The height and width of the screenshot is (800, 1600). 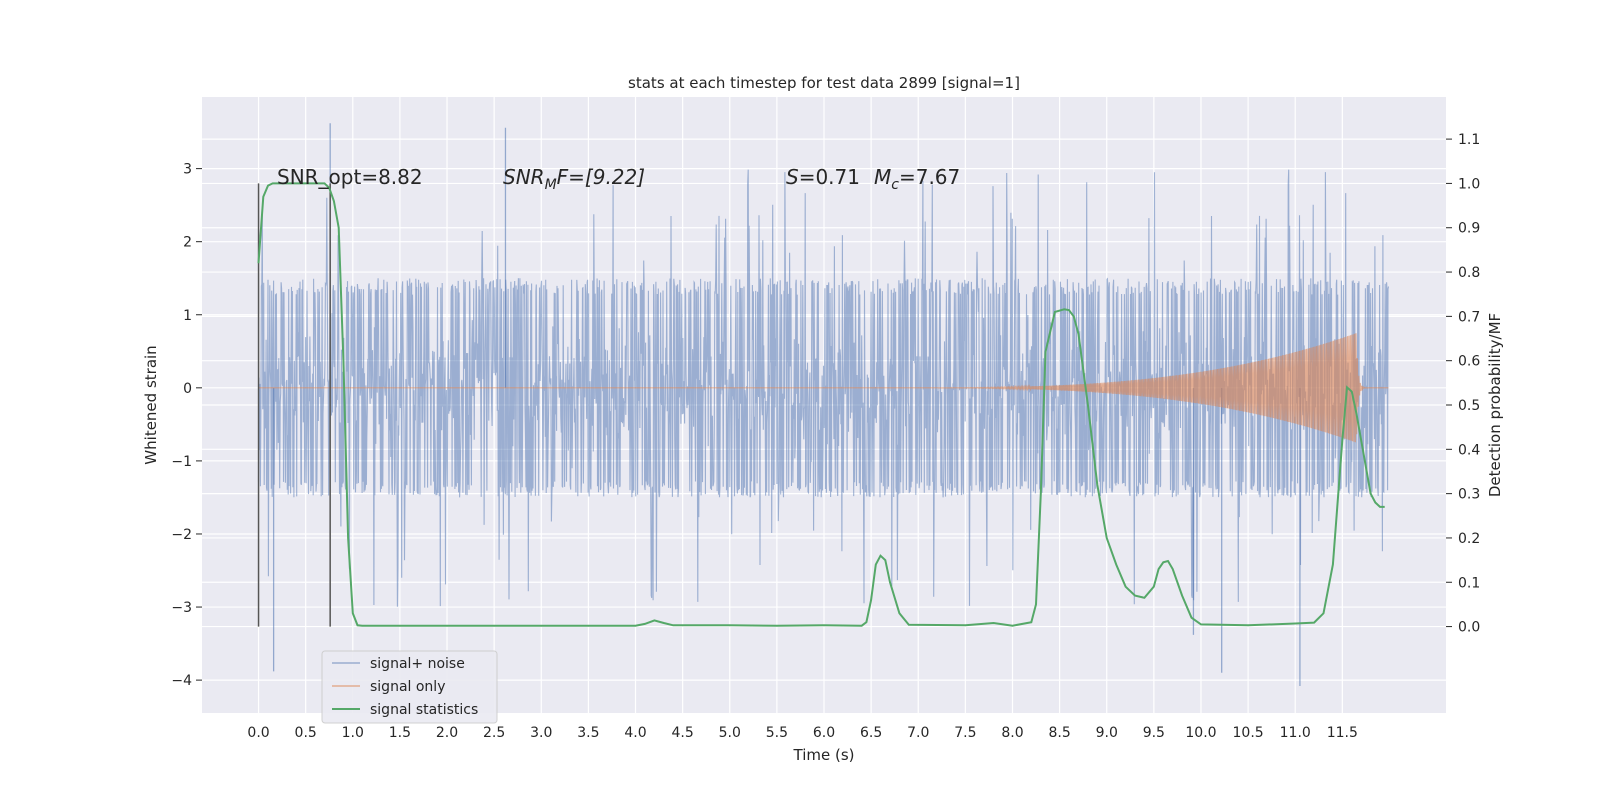 I want to click on snr-mf-prefix: SNR, so click(x=524, y=177).